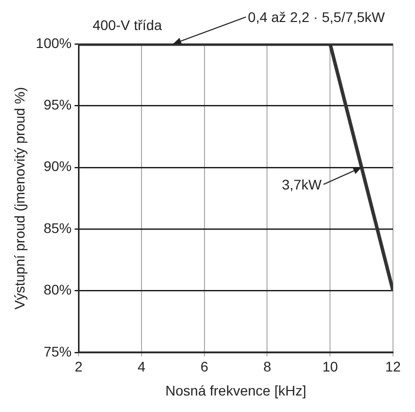 This screenshot has height=412, width=415. What do you see at coordinates (78, 366) in the screenshot?
I see `x-tick-label: 2` at bounding box center [78, 366].